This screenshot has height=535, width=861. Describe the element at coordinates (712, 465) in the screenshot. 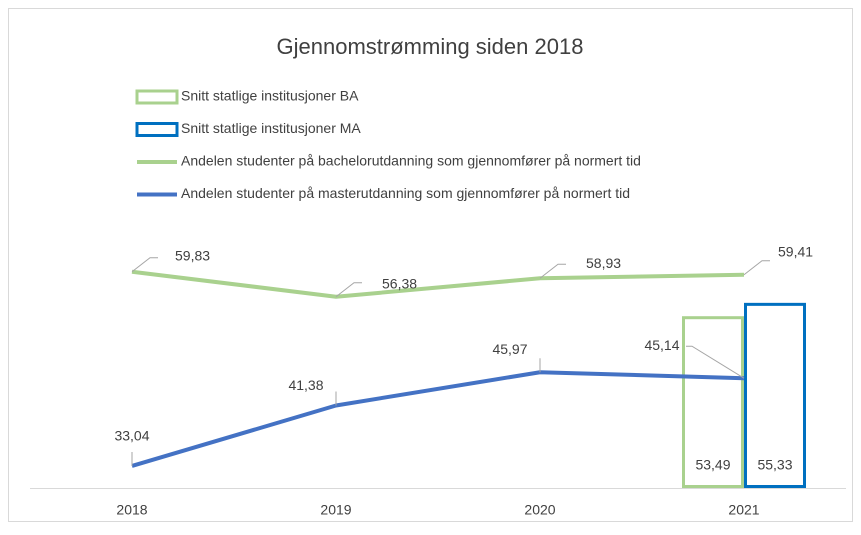

I see `data-label: 53,49` at that location.